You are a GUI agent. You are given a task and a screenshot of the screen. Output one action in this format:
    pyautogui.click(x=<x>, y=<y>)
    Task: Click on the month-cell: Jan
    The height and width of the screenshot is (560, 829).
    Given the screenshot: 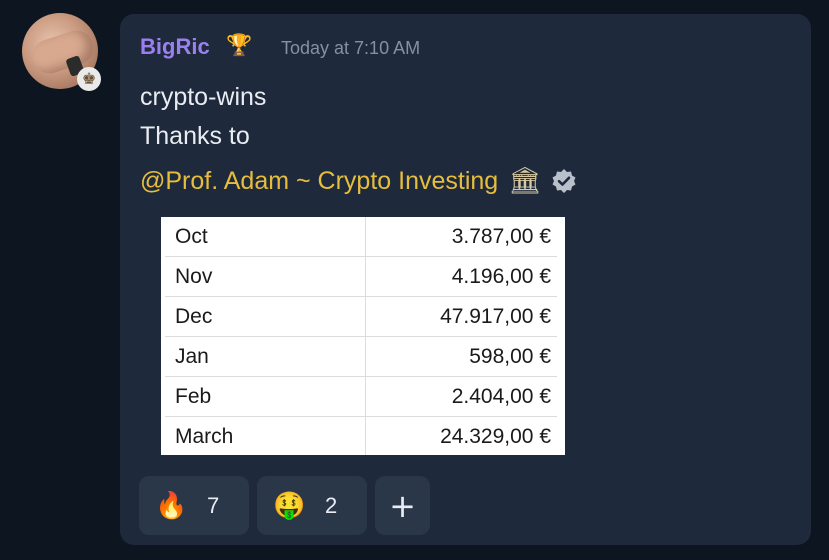 What is the action you would take?
    pyautogui.click(x=265, y=356)
    